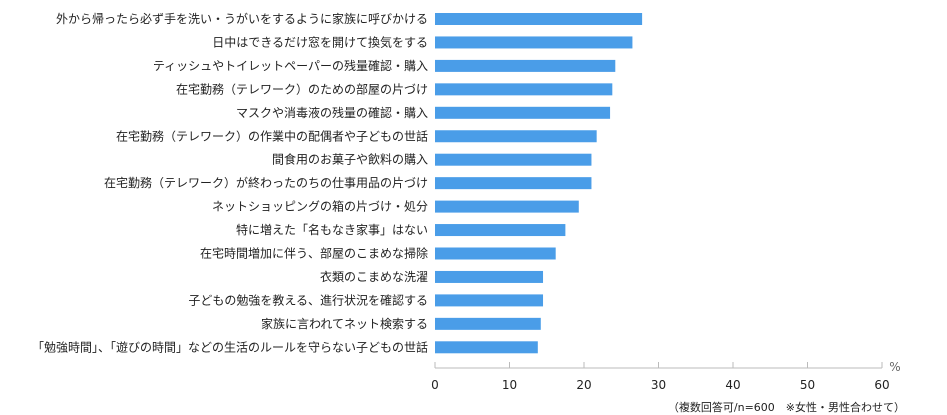 The width and height of the screenshot is (947, 415). Describe the element at coordinates (807, 385) in the screenshot. I see `x-tick-label: 50` at that location.